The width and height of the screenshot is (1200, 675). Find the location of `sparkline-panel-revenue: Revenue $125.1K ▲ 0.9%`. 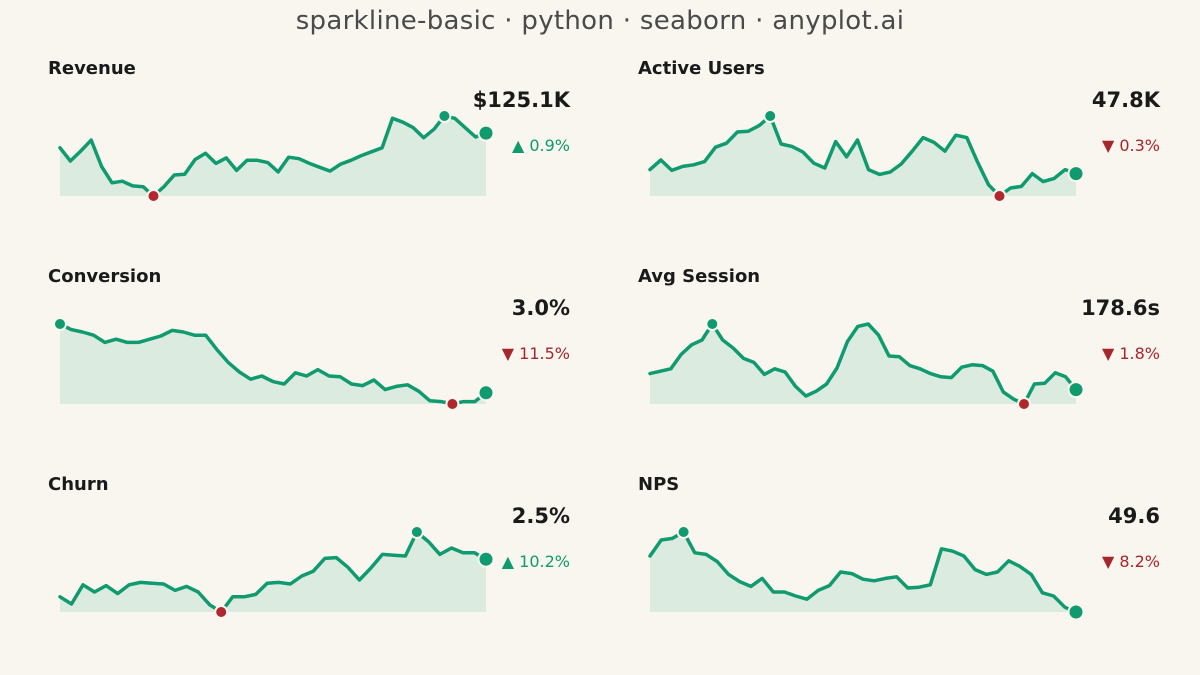

sparkline-panel-revenue: Revenue $125.1K ▲ 0.9% is located at coordinates (318, 149).